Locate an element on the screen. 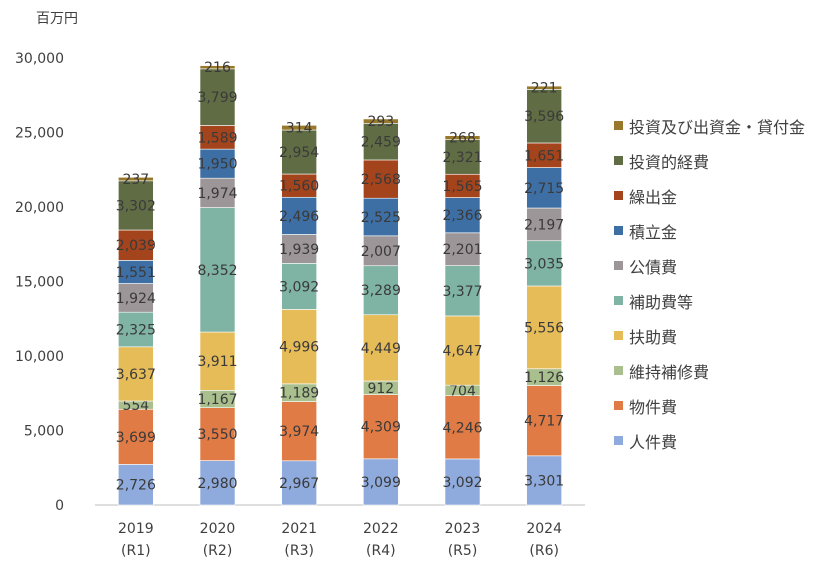 This screenshot has height=562, width=836. data-label: 314 is located at coordinates (299, 129).